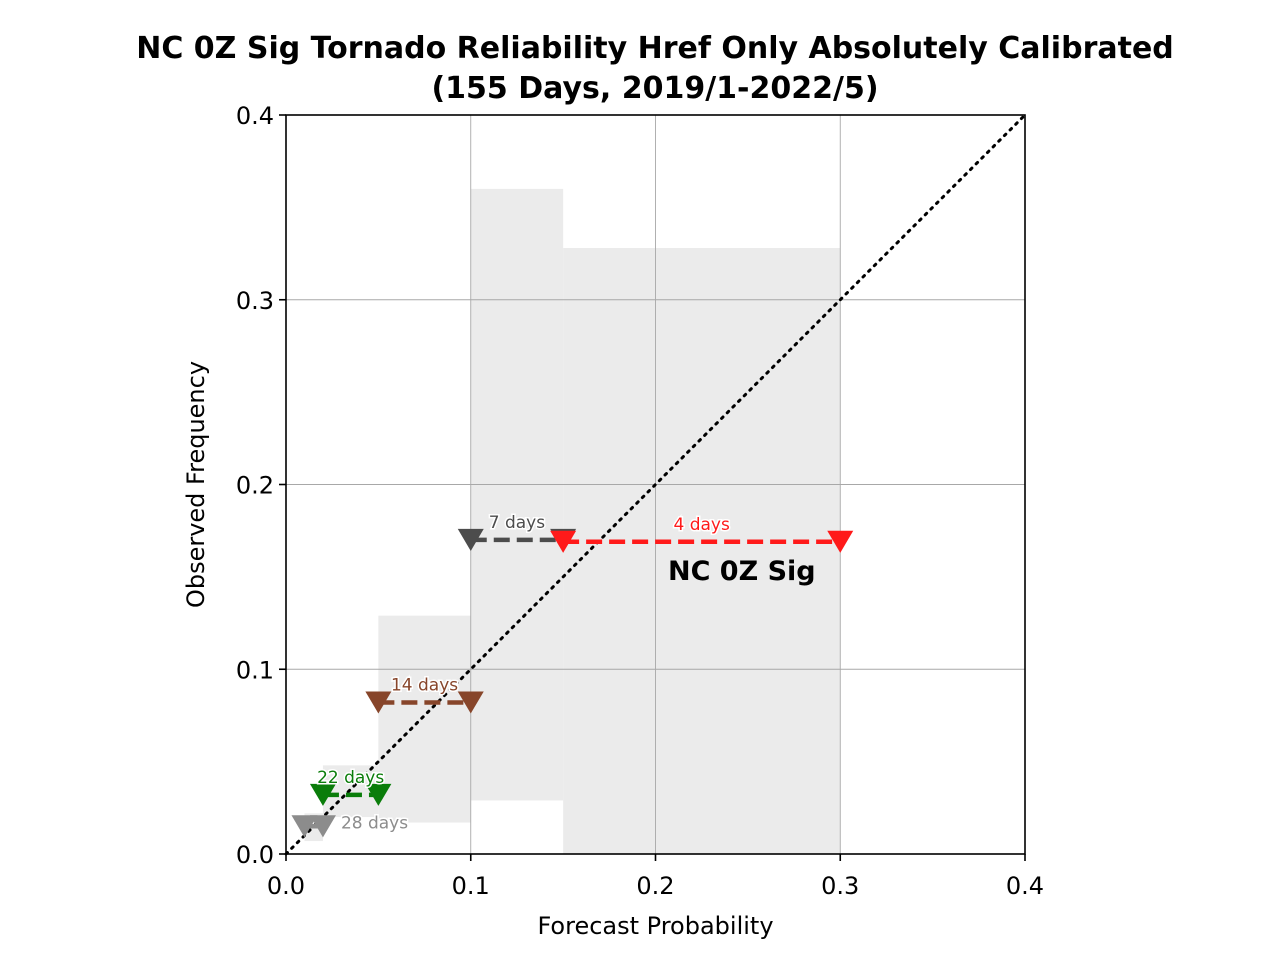 The height and width of the screenshot is (960, 1280). Describe the element at coordinates (350, 778) in the screenshot. I see `bin-label-1: 22 days` at that location.